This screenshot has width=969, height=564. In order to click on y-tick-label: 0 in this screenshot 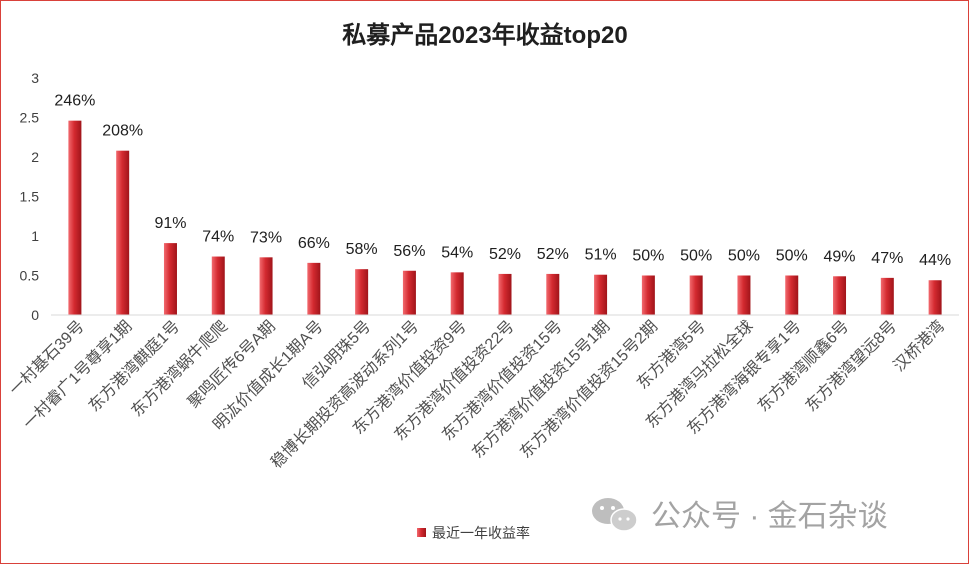, I will do `click(35, 315)`.